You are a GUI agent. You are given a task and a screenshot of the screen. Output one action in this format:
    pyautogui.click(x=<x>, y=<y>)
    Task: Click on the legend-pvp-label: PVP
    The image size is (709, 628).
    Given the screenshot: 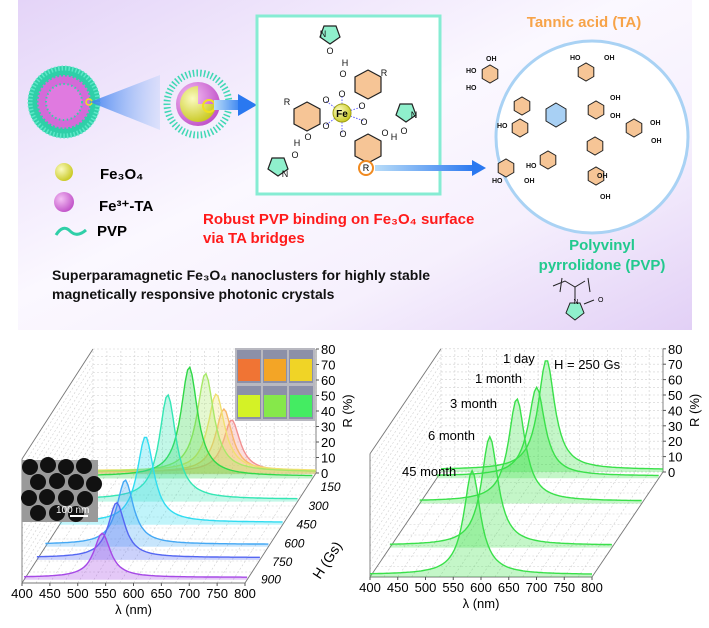 What is the action you would take?
    pyautogui.click(x=112, y=231)
    